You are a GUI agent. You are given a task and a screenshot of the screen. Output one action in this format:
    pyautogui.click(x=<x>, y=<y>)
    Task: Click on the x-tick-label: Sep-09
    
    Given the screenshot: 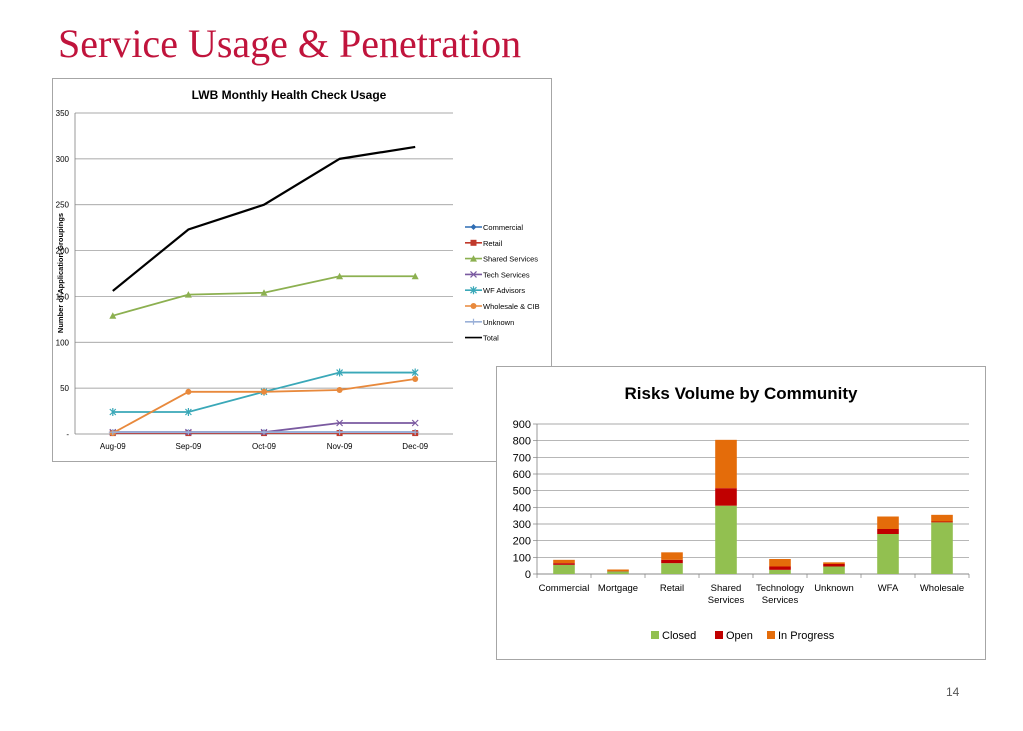 What is the action you would take?
    pyautogui.click(x=189, y=446)
    